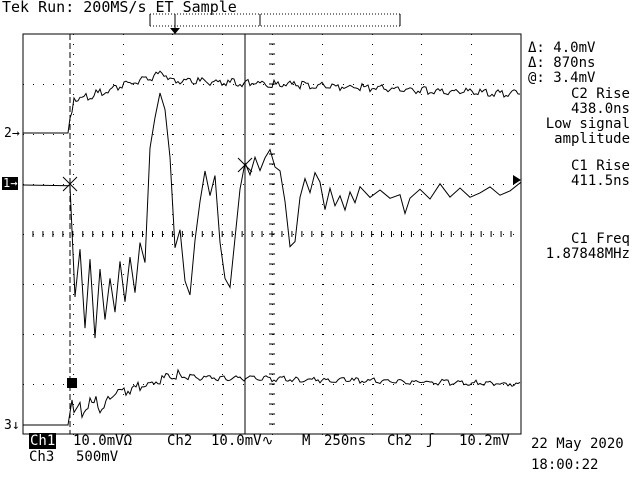  Describe the element at coordinates (103, 441) in the screenshot. I see `ch1-scale: 10.0mVΩ` at that location.